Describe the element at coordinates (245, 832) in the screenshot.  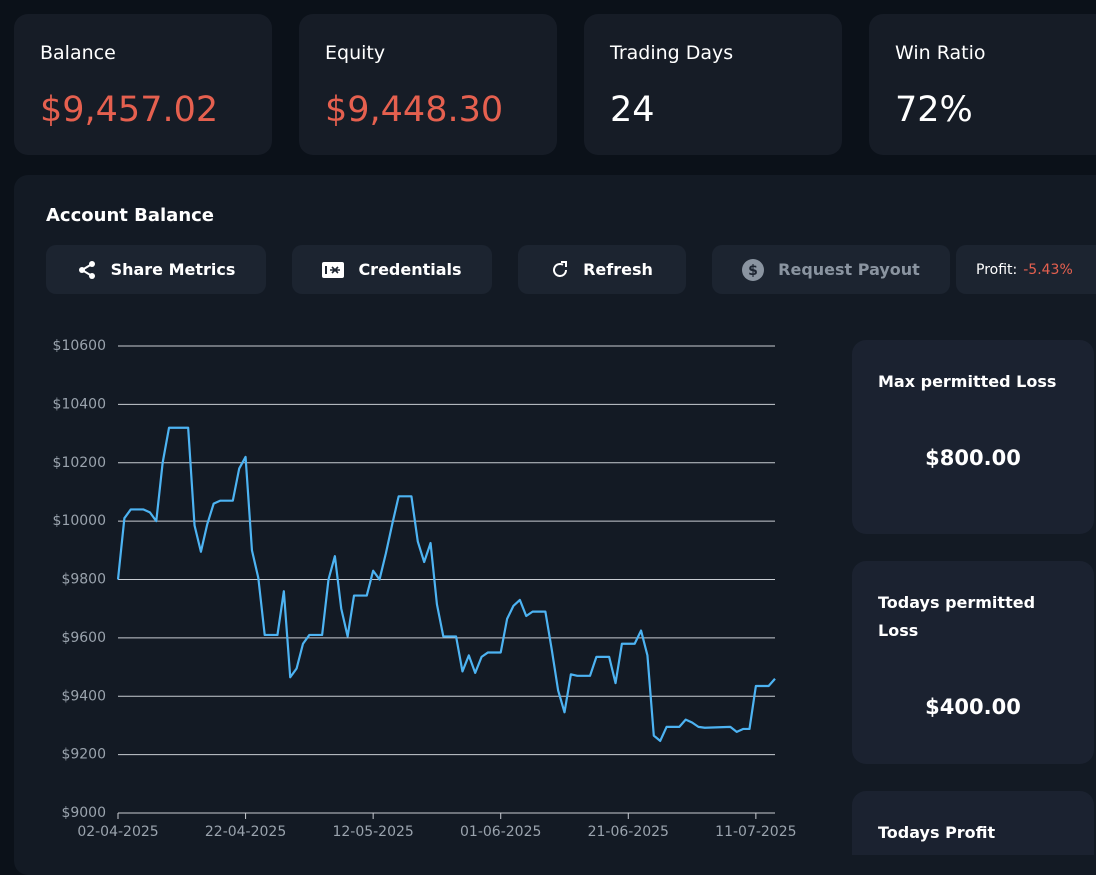
I see `x-tick-label: 22-04-2025` at that location.